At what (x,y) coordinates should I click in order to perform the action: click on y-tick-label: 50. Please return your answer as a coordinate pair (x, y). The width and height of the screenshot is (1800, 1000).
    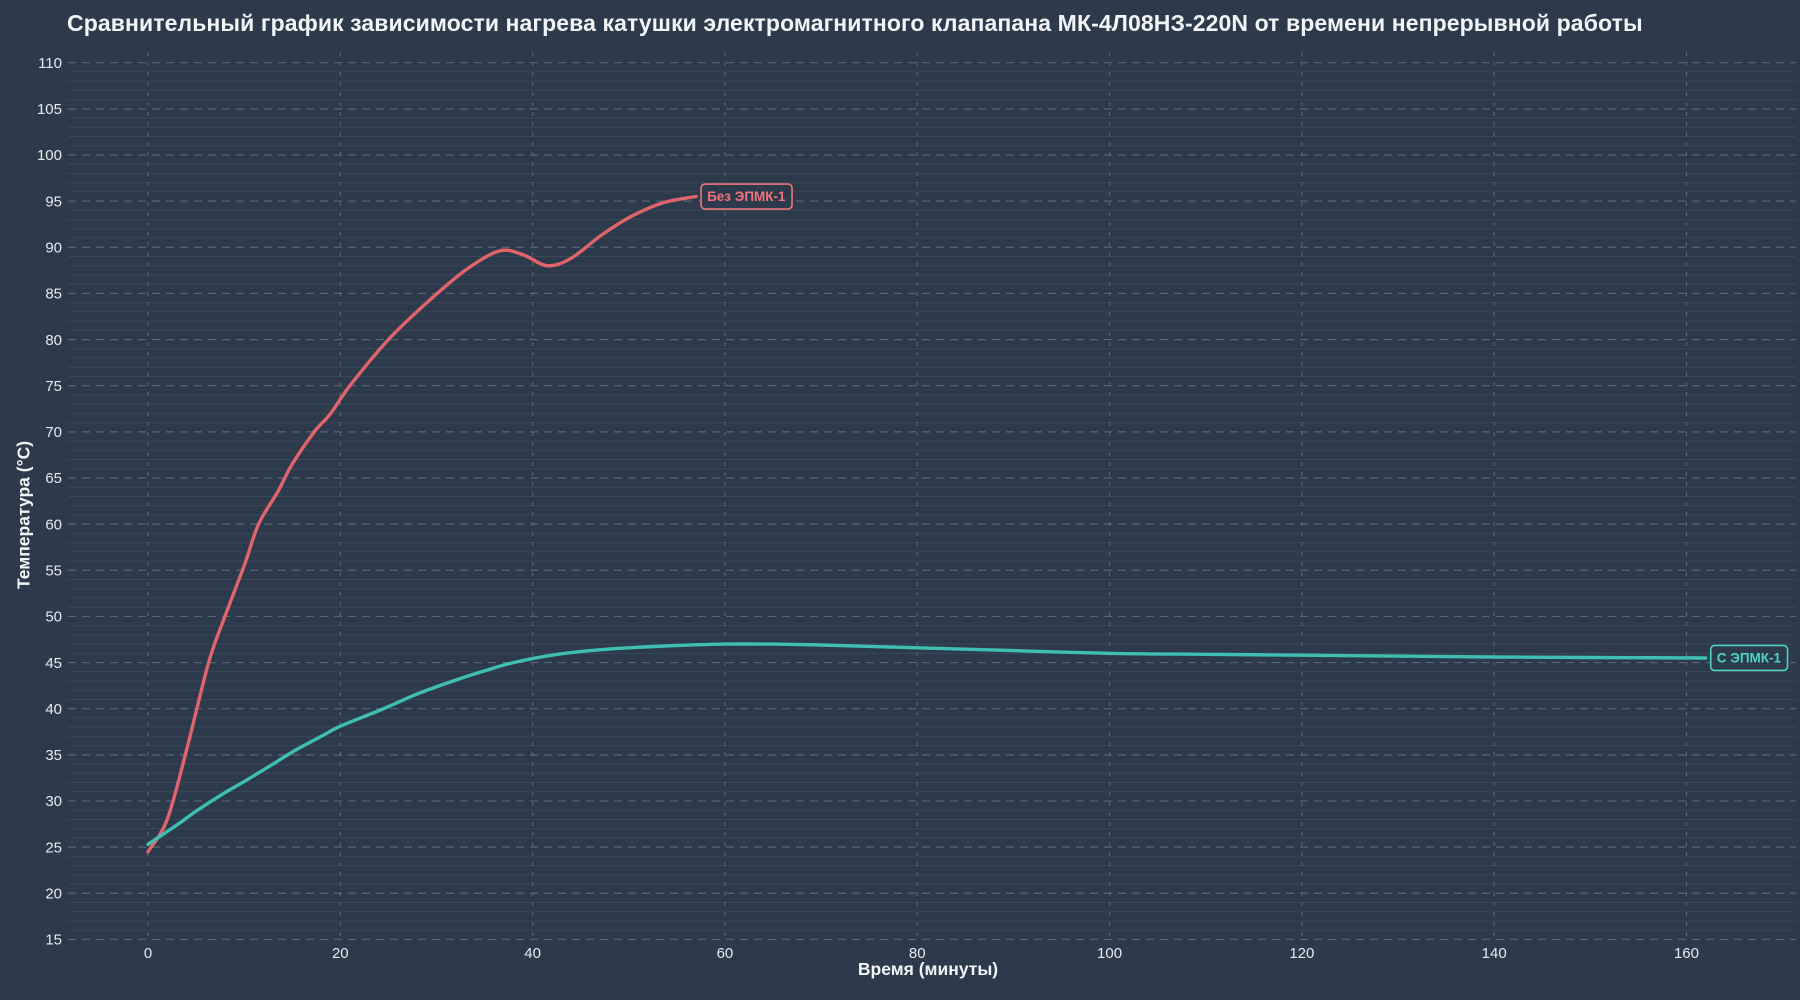
    Looking at the image, I should click on (53, 617).